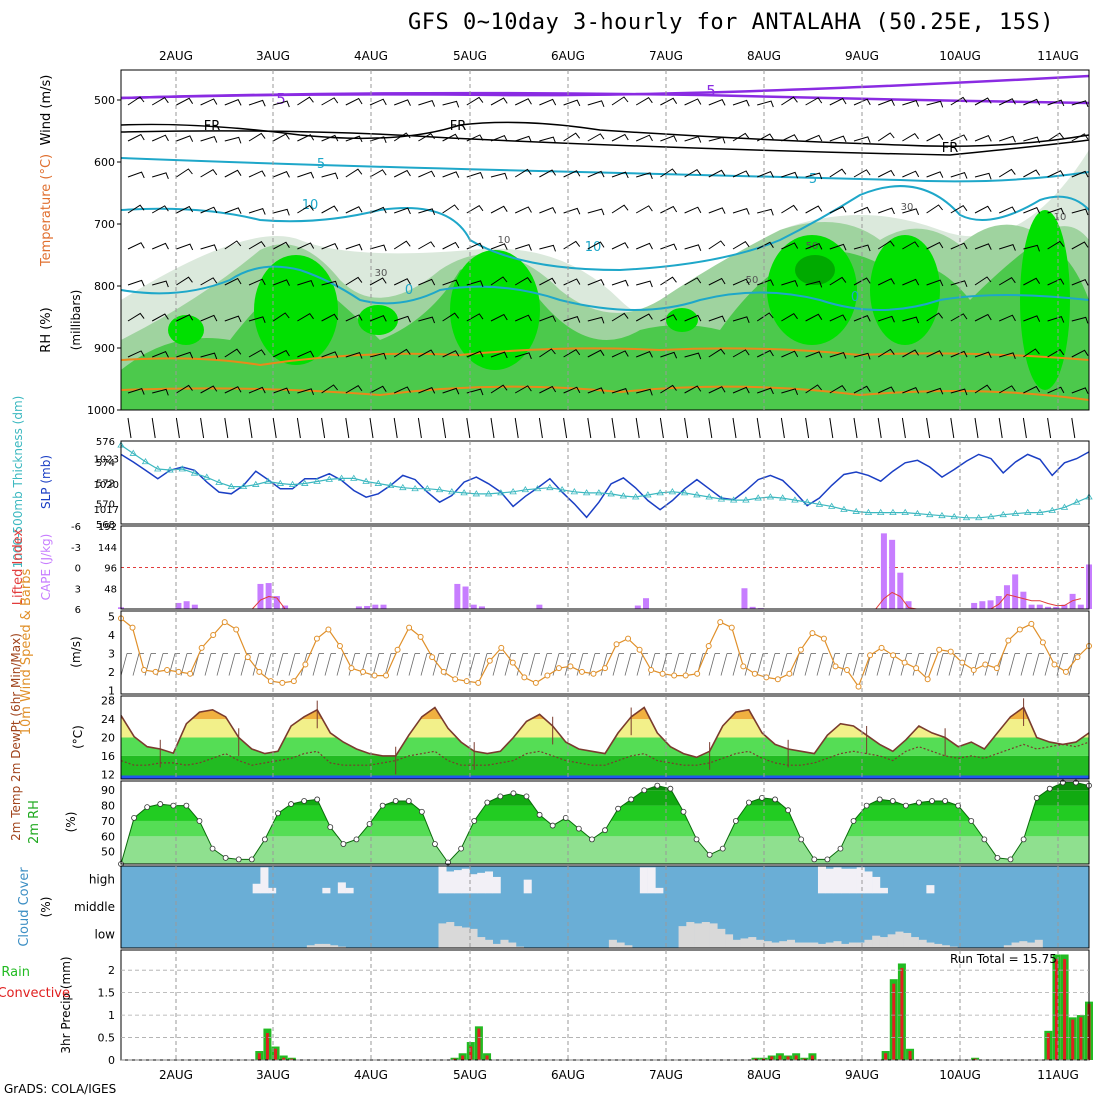 The height and width of the screenshot is (1100, 1100). I want to click on temp-unit: (°C), so click(78, 737).